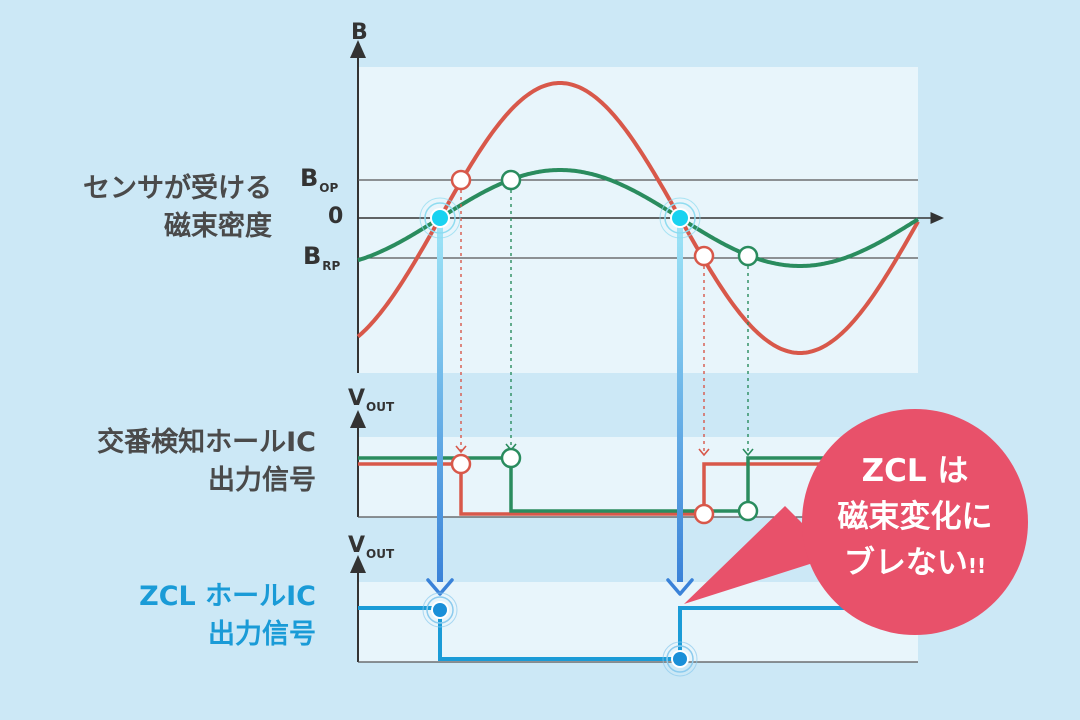  I want to click on zcl-output-signal, so click(638, 633).